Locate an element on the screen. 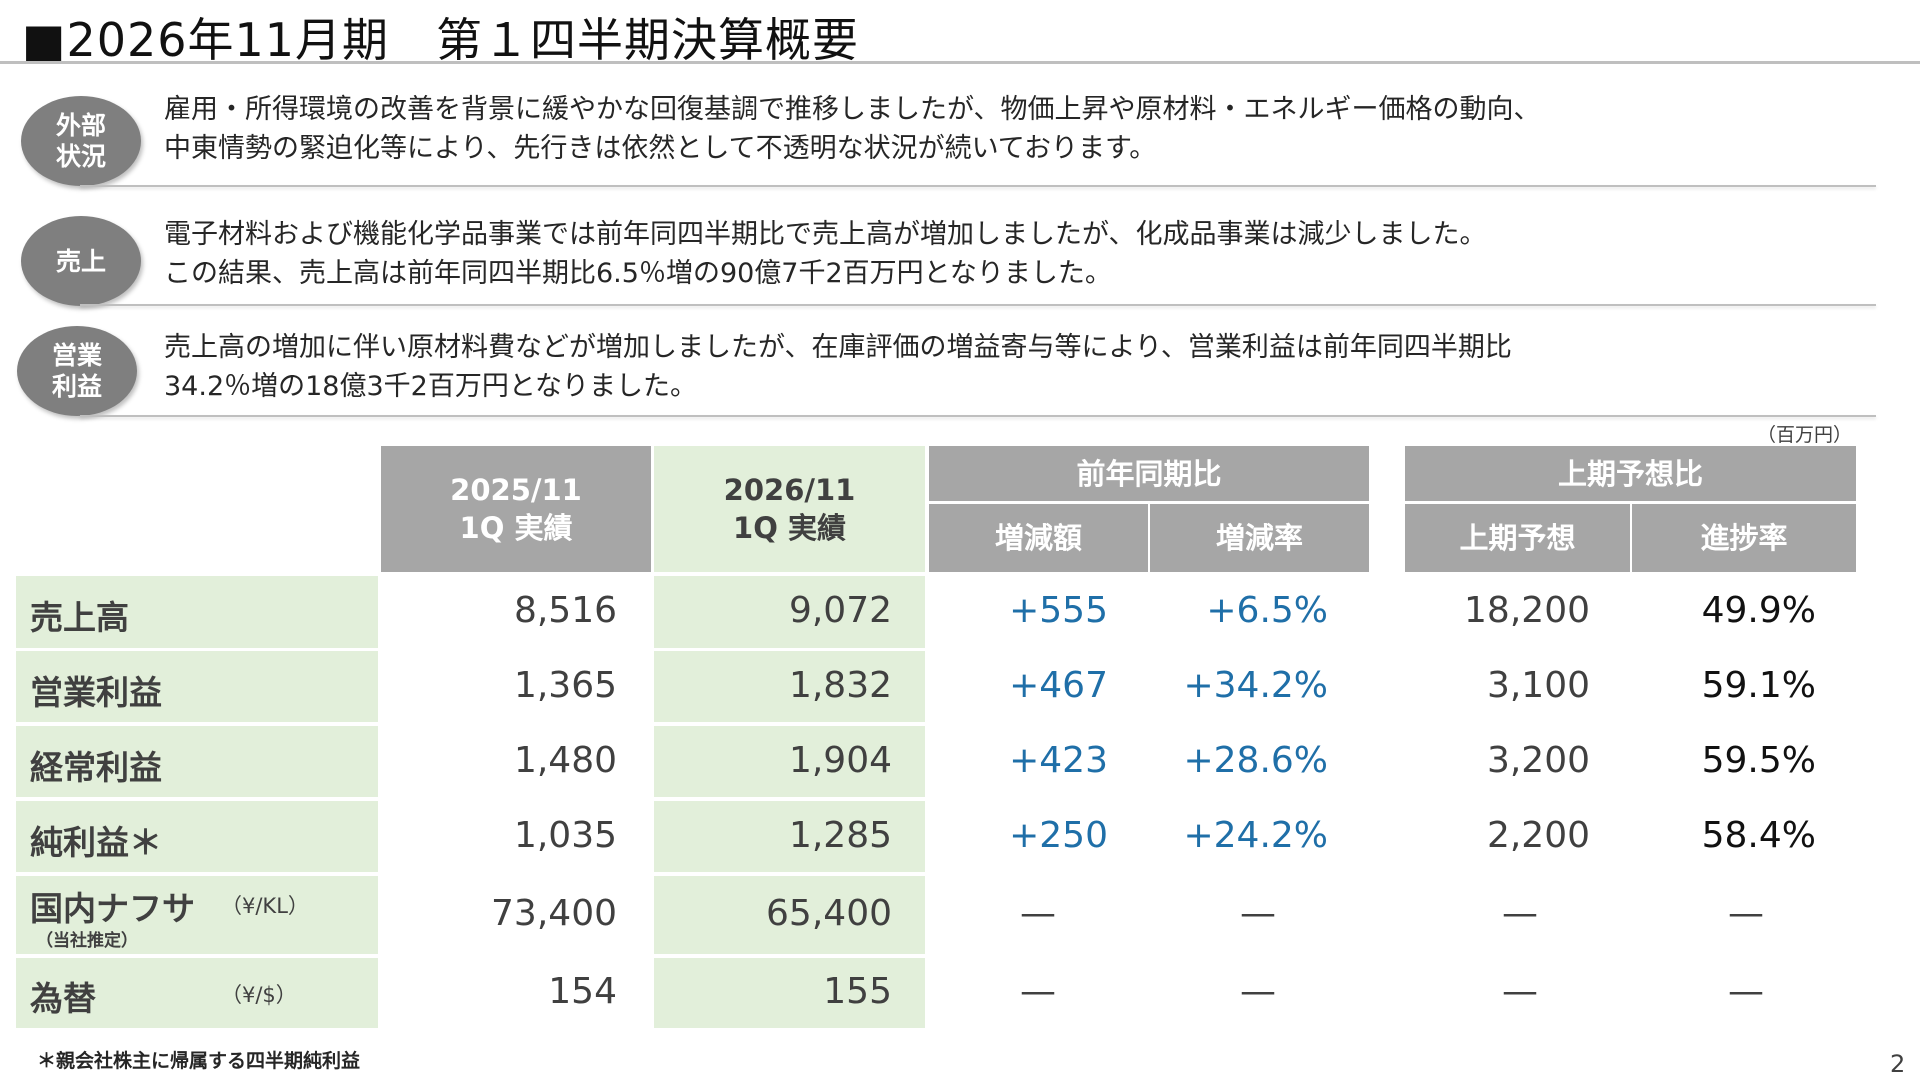 Image resolution: width=1920 pixels, height=1080 pixels. row-label: 売上高 is located at coordinates (79, 617).